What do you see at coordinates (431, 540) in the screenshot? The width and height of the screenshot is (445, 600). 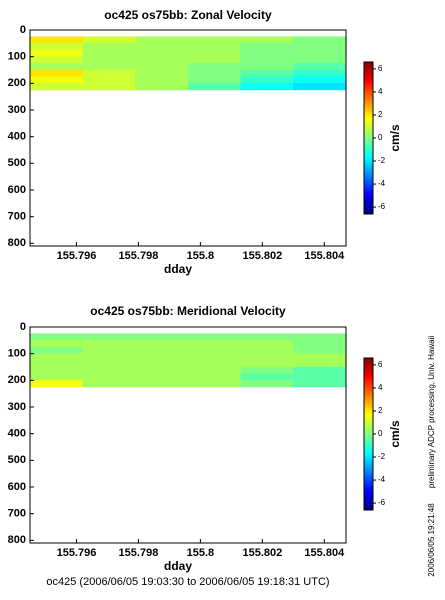 I see `timestamp: 2006/06/05 19:21:48` at bounding box center [431, 540].